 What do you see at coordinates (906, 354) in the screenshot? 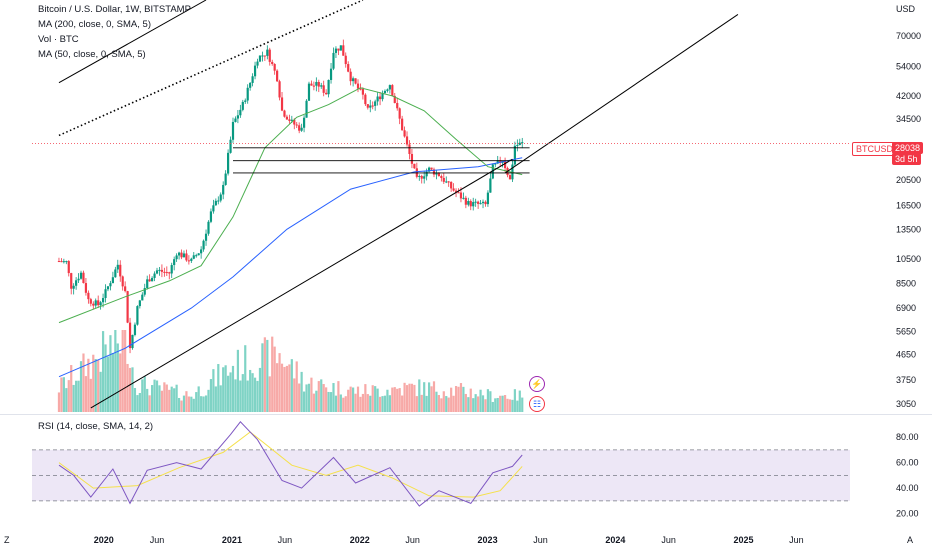
I see `price-tick-label: 4650` at bounding box center [906, 354].